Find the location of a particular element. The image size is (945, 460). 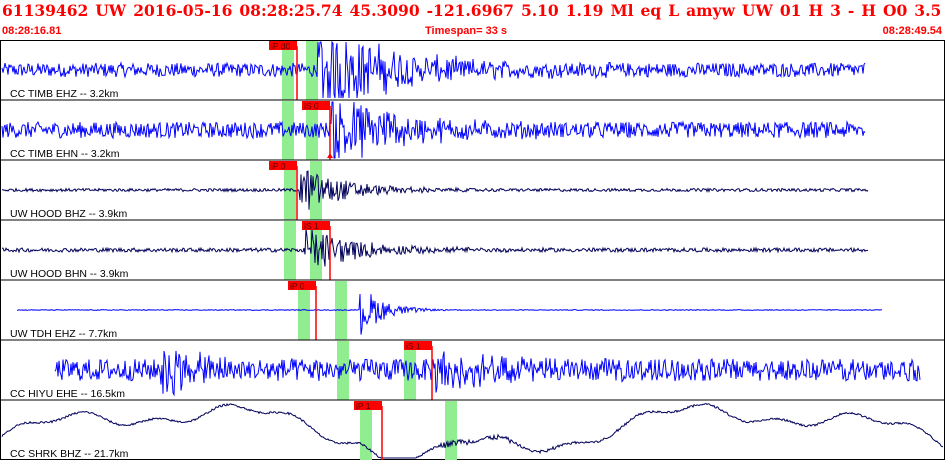

trace-row: iS 1 CC HIYU EHE -- 16.5km is located at coordinates (472, 371).